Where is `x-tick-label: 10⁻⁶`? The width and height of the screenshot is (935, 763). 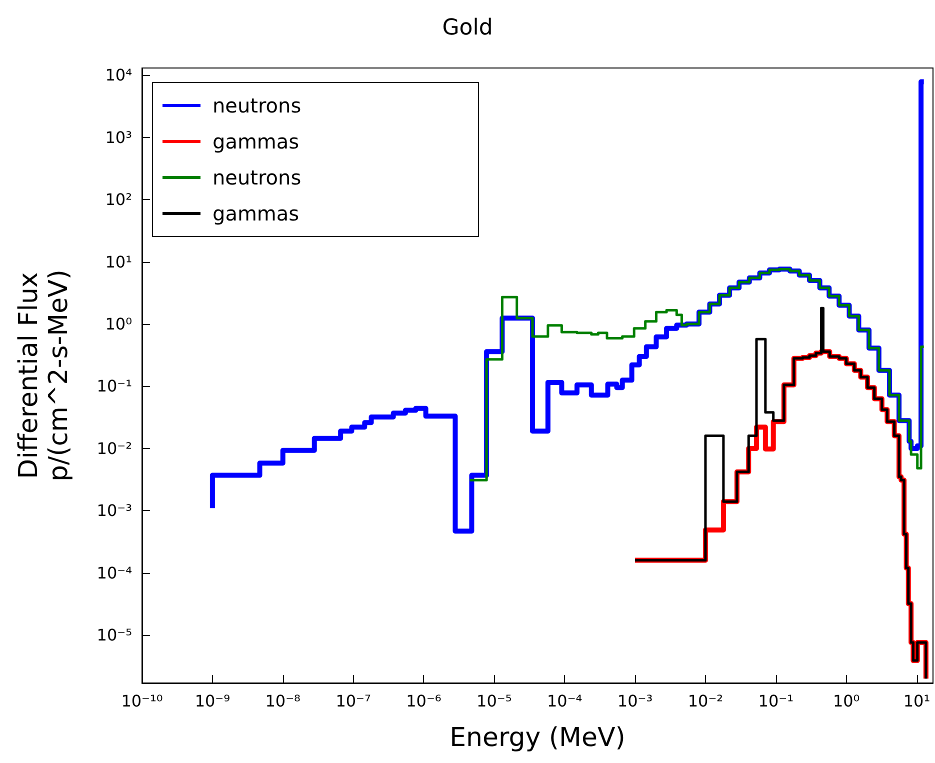 x-tick-label: 10⁻⁶ is located at coordinates (424, 701).